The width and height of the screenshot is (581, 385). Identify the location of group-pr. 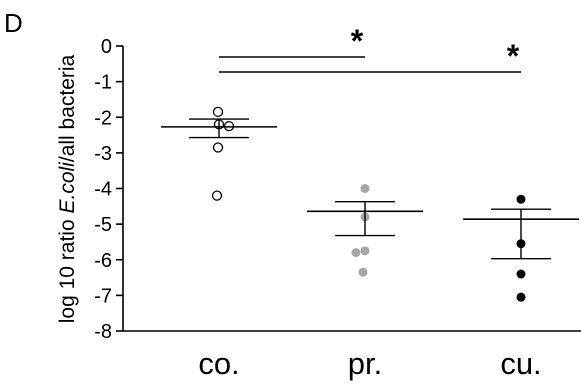
(365, 230).